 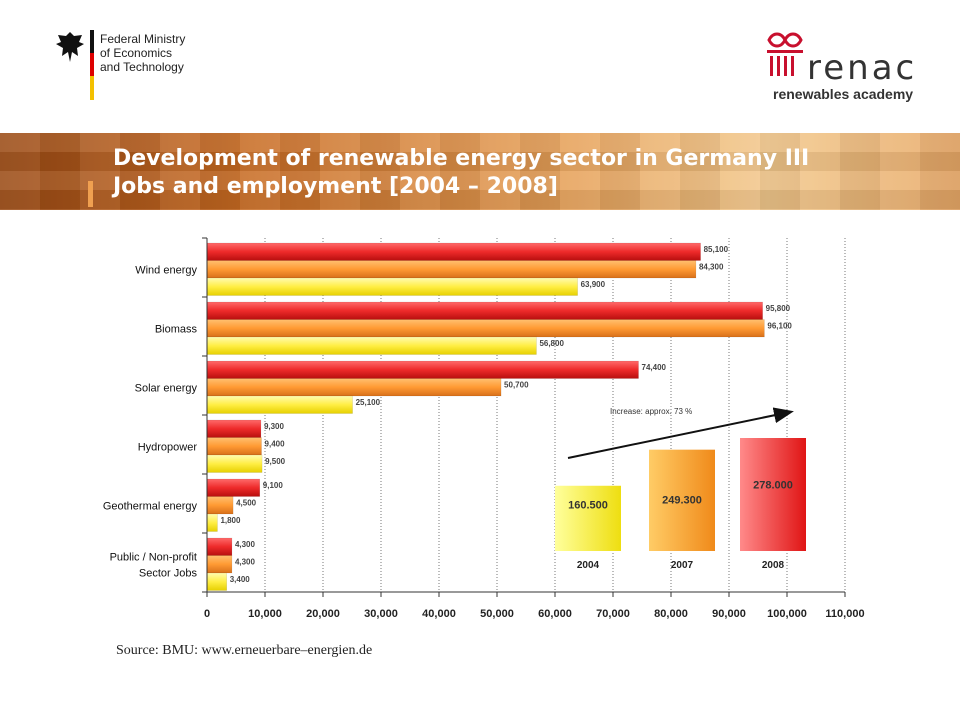 I want to click on inset-year-label: 2004, so click(x=588, y=565).